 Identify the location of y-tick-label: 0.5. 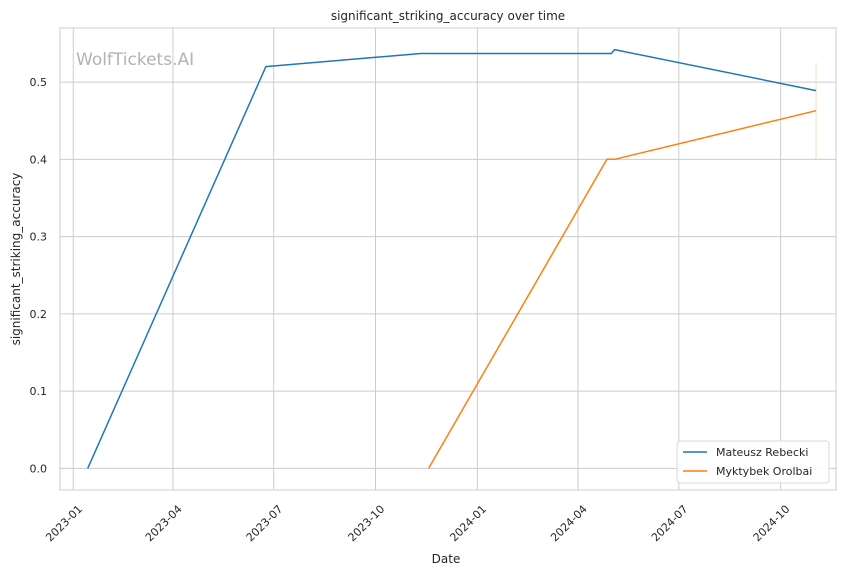
(39, 82).